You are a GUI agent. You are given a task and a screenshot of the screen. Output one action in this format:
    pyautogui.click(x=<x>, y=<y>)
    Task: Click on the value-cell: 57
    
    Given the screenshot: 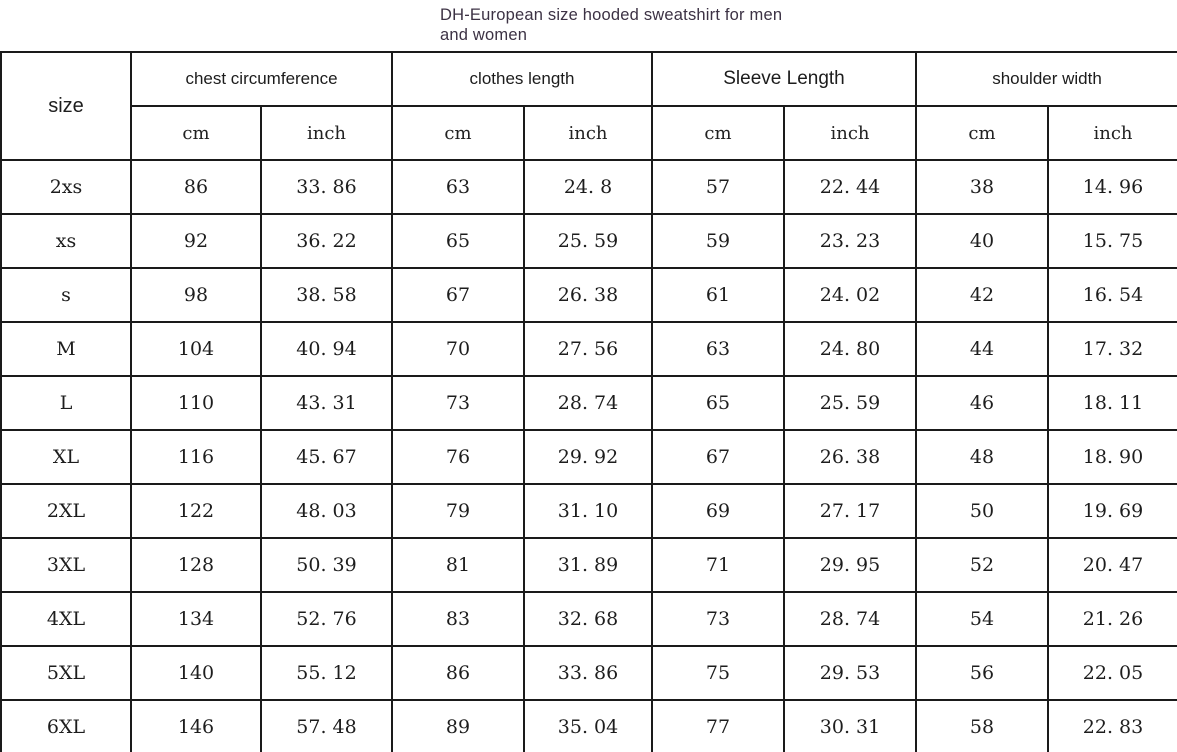 What is the action you would take?
    pyautogui.click(x=718, y=187)
    